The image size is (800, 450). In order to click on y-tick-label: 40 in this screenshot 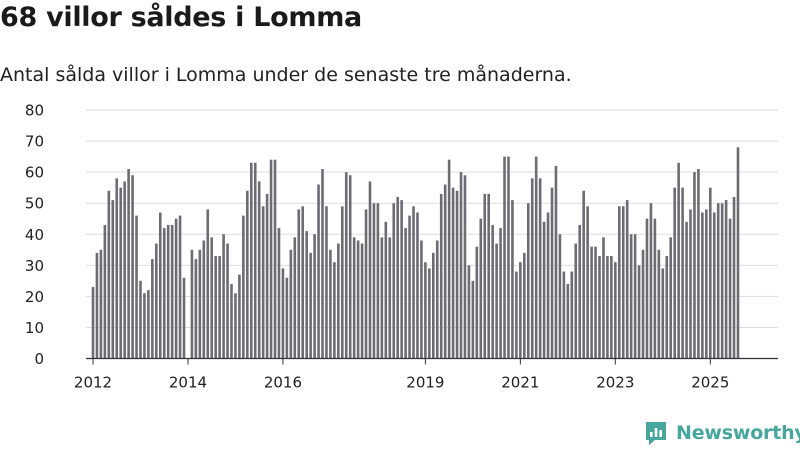, I will do `click(34, 235)`.